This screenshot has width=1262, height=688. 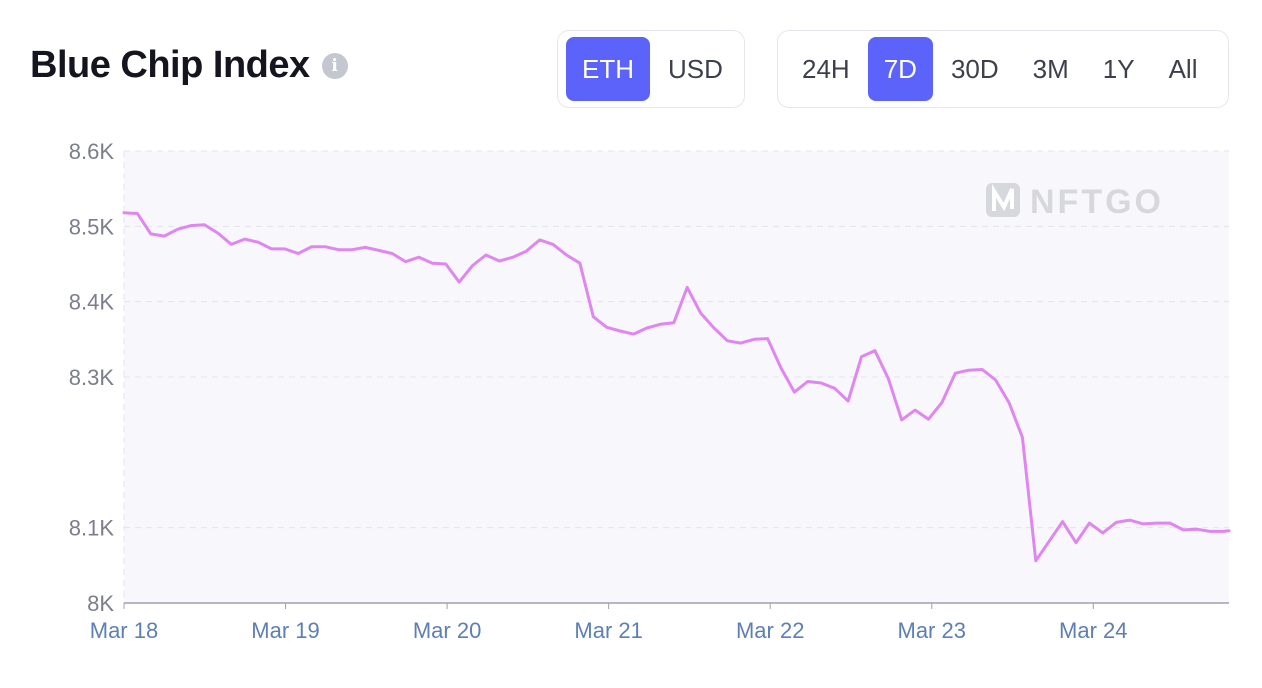 I want to click on currency-toggle: ETH USD, so click(x=651, y=69).